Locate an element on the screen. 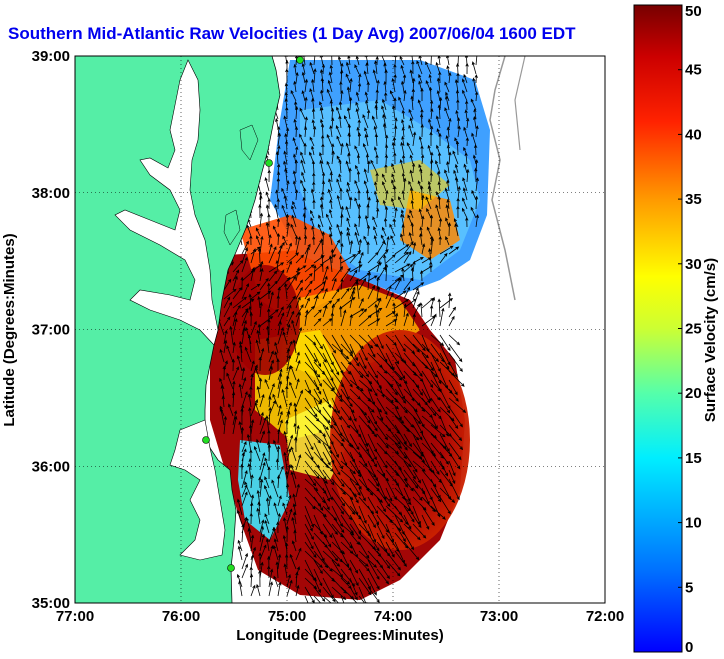 The image size is (724, 659). colorbar is located at coordinates (658, 328).